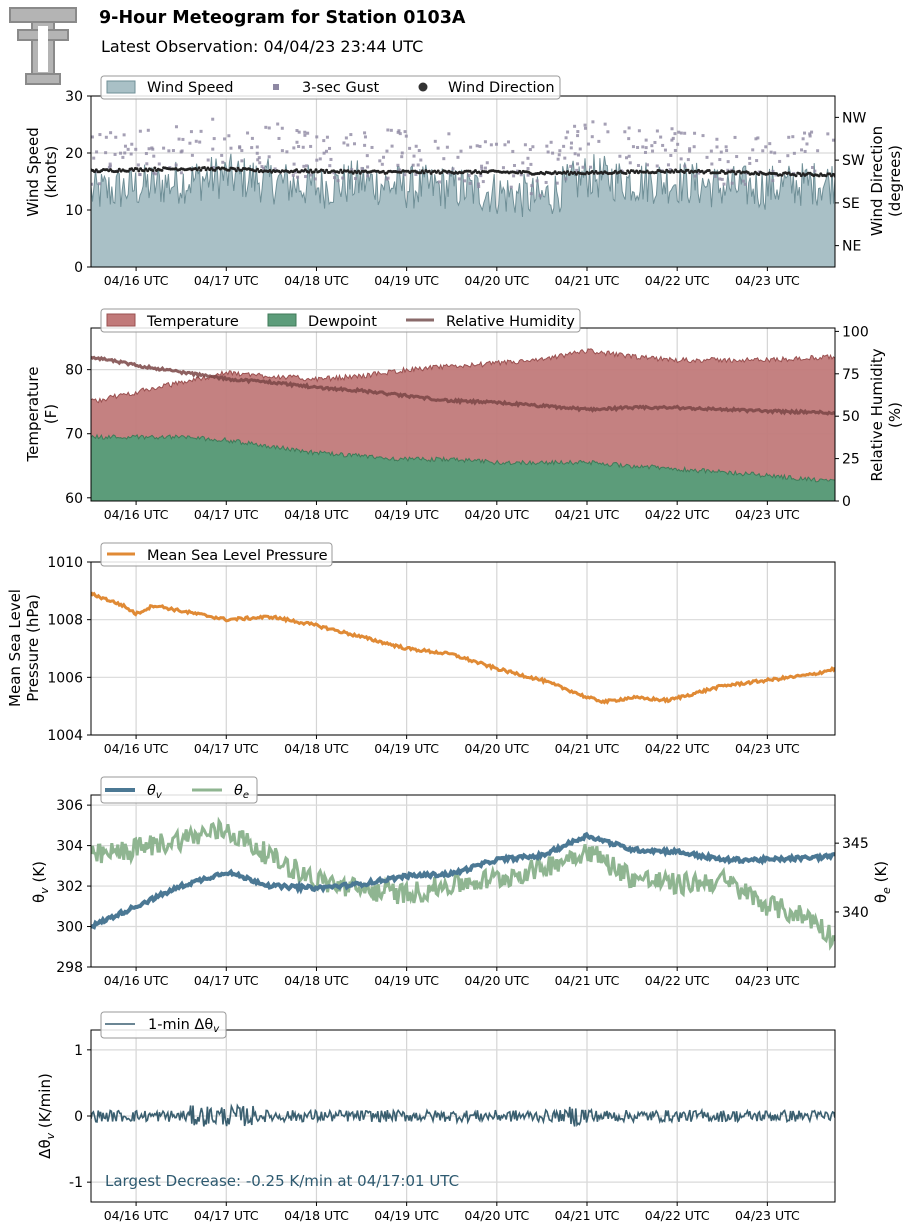 The image size is (913, 1231). I want to click on theta-e-line, so click(463, 883).